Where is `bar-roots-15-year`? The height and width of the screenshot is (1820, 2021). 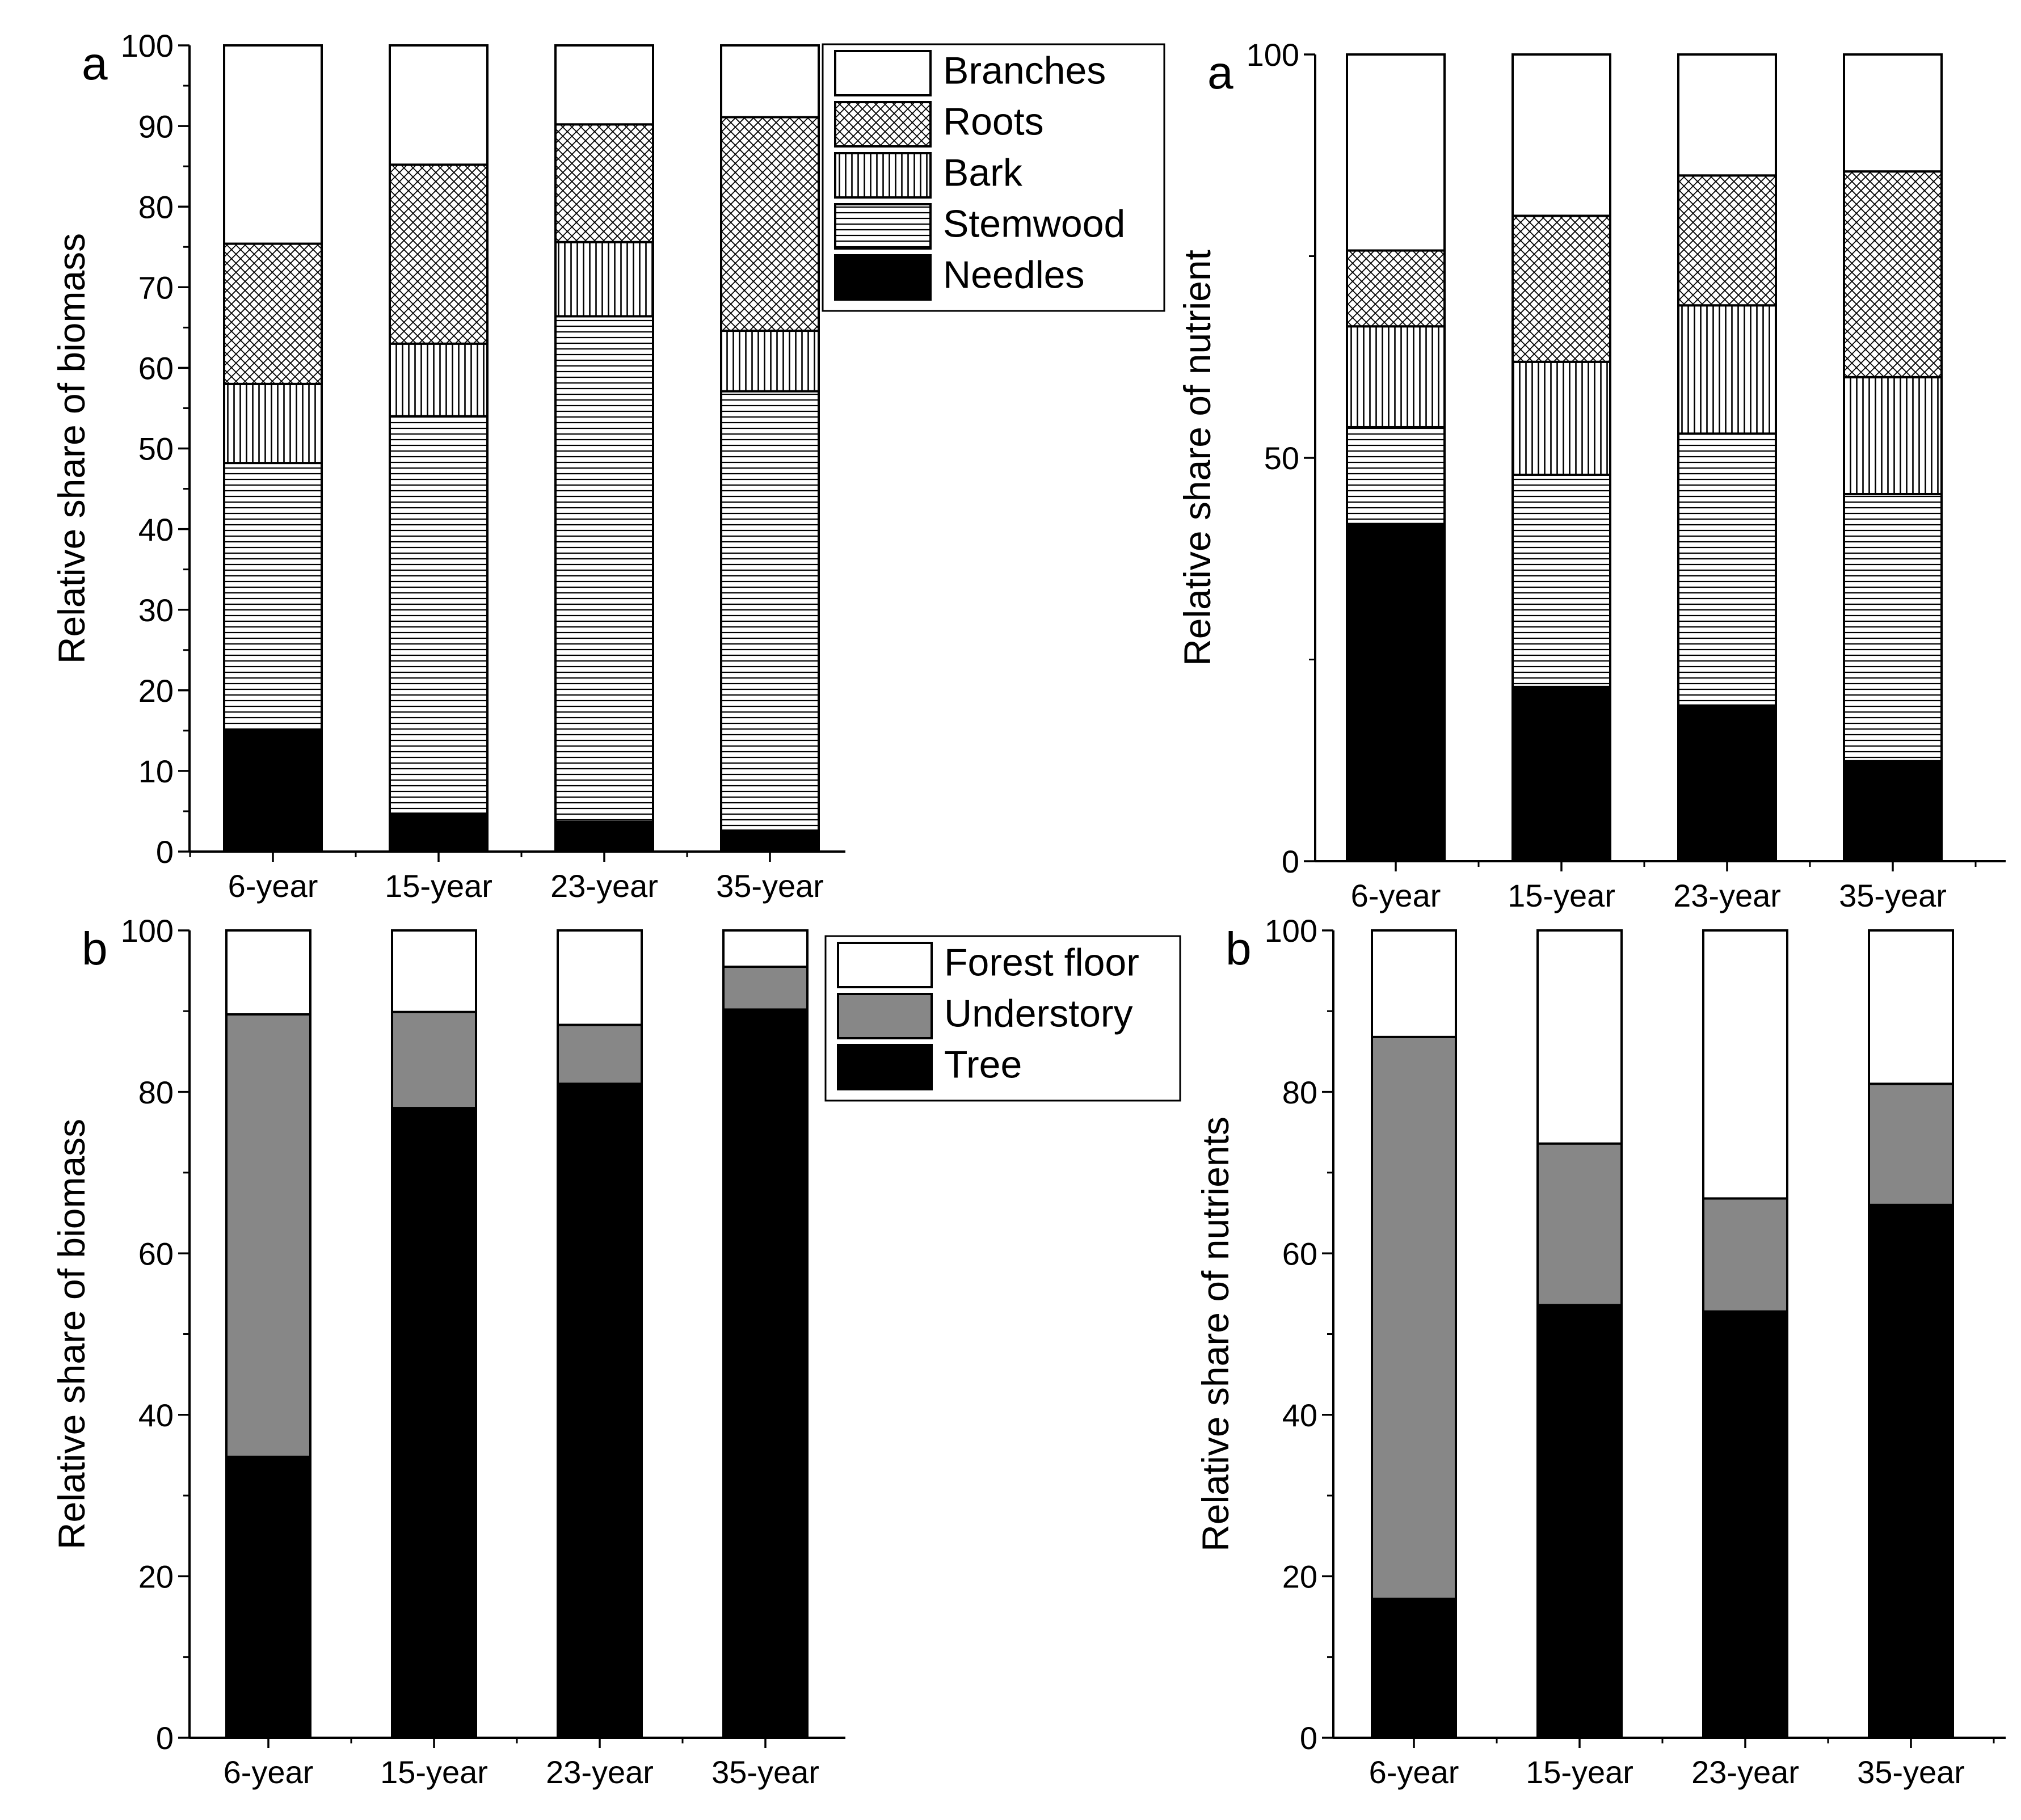
bar-roots-15-year is located at coordinates (1561, 288).